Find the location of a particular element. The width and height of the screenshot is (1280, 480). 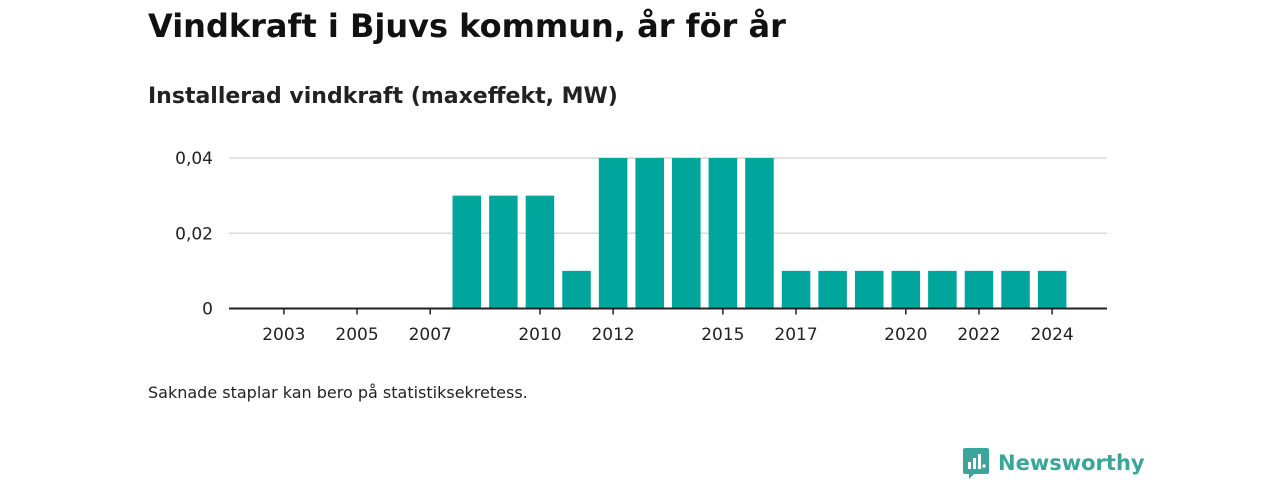

gridlines is located at coordinates (668, 195).